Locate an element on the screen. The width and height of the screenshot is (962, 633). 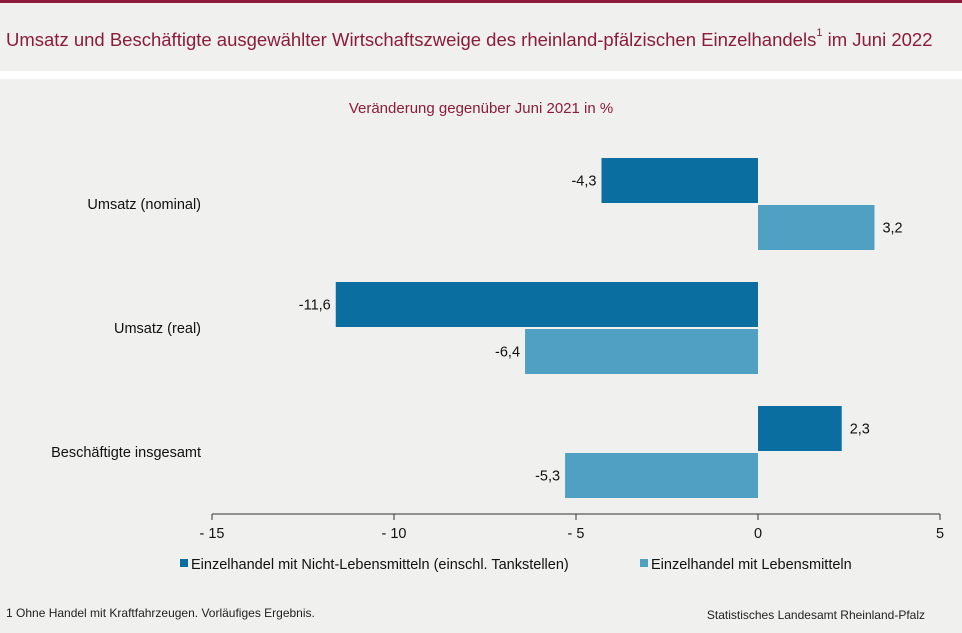
top-accent-bar is located at coordinates (481, 1).